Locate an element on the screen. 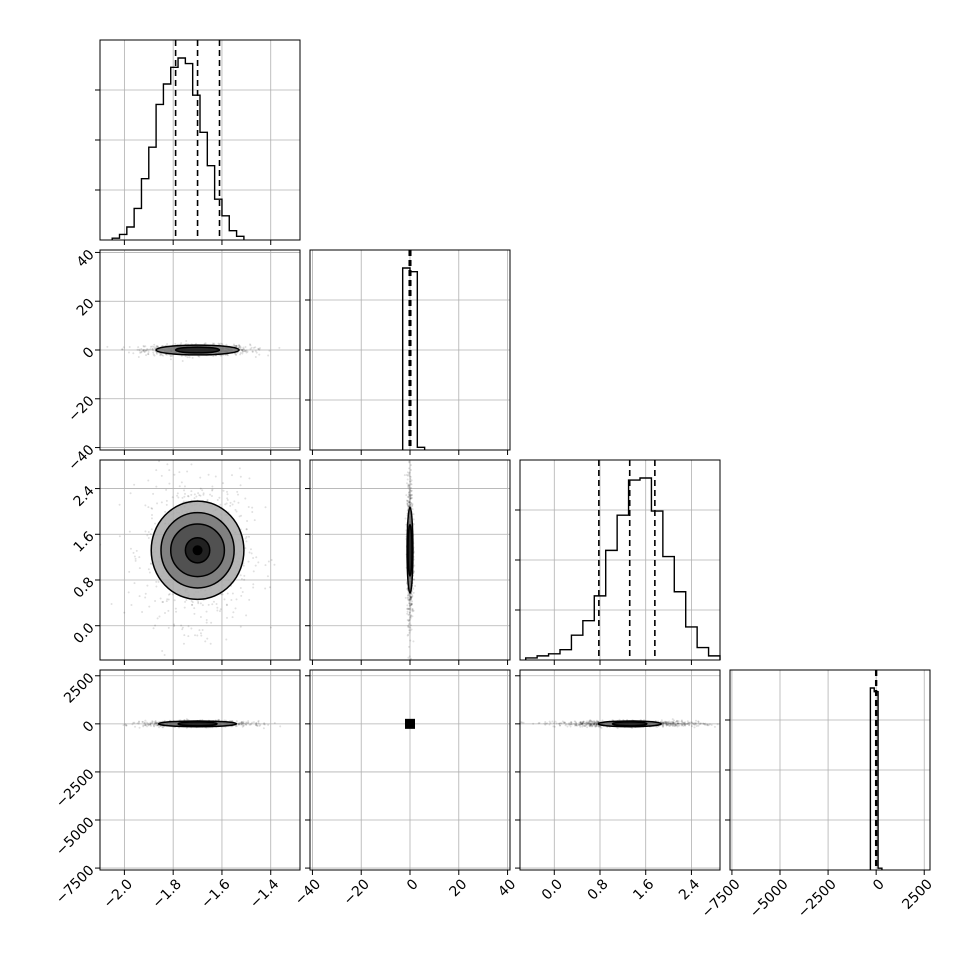 This screenshot has height=970, width=970. density-core is located at coordinates (410, 723).